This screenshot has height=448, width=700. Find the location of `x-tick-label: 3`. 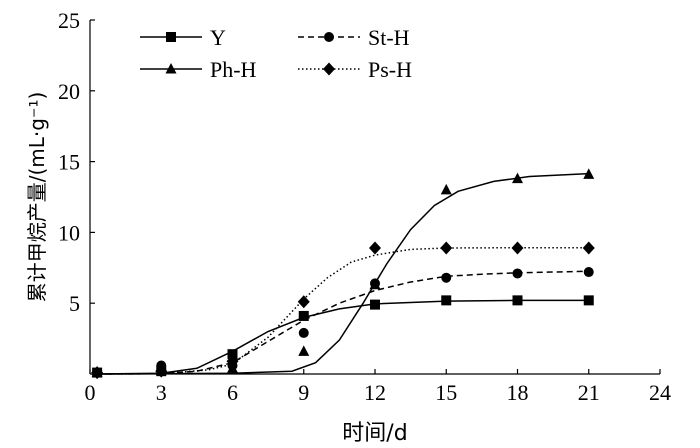

x-tick-label: 3 is located at coordinates (161, 392).